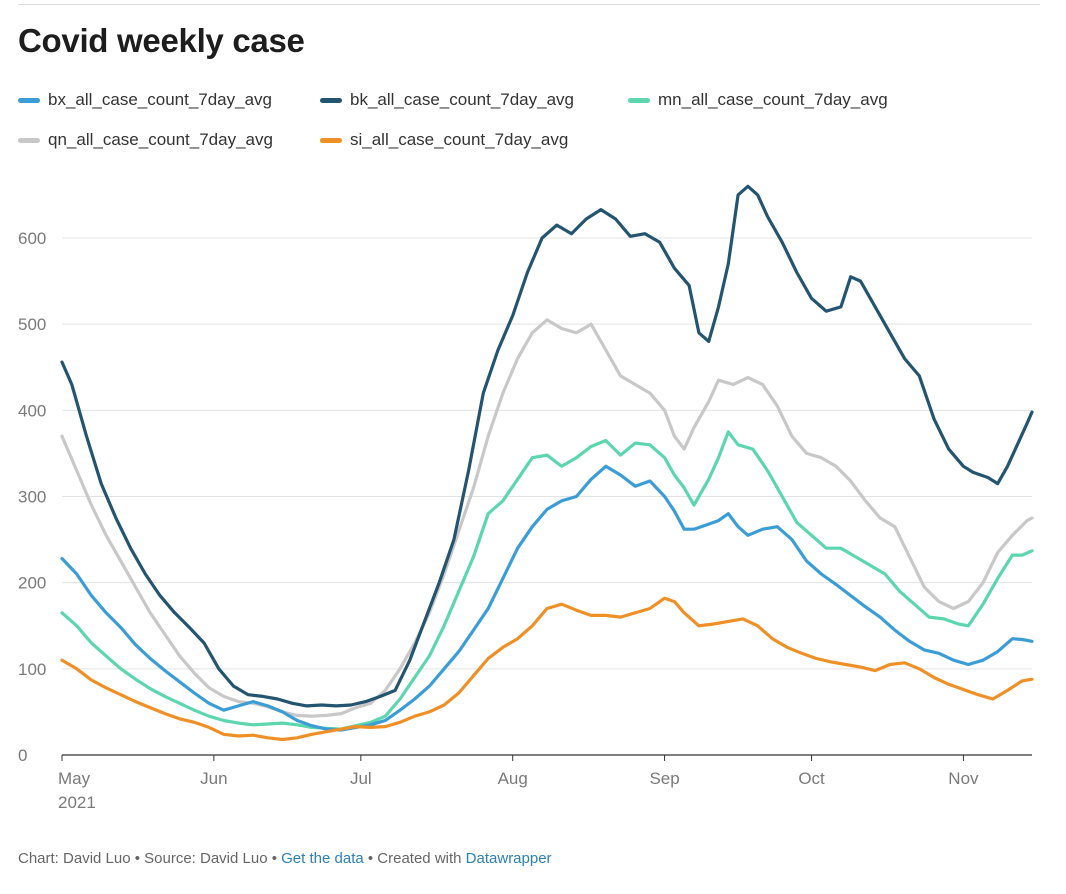 The width and height of the screenshot is (1066, 894). What do you see at coordinates (161, 40) in the screenshot?
I see `chart-title: Covid weekly case` at bounding box center [161, 40].